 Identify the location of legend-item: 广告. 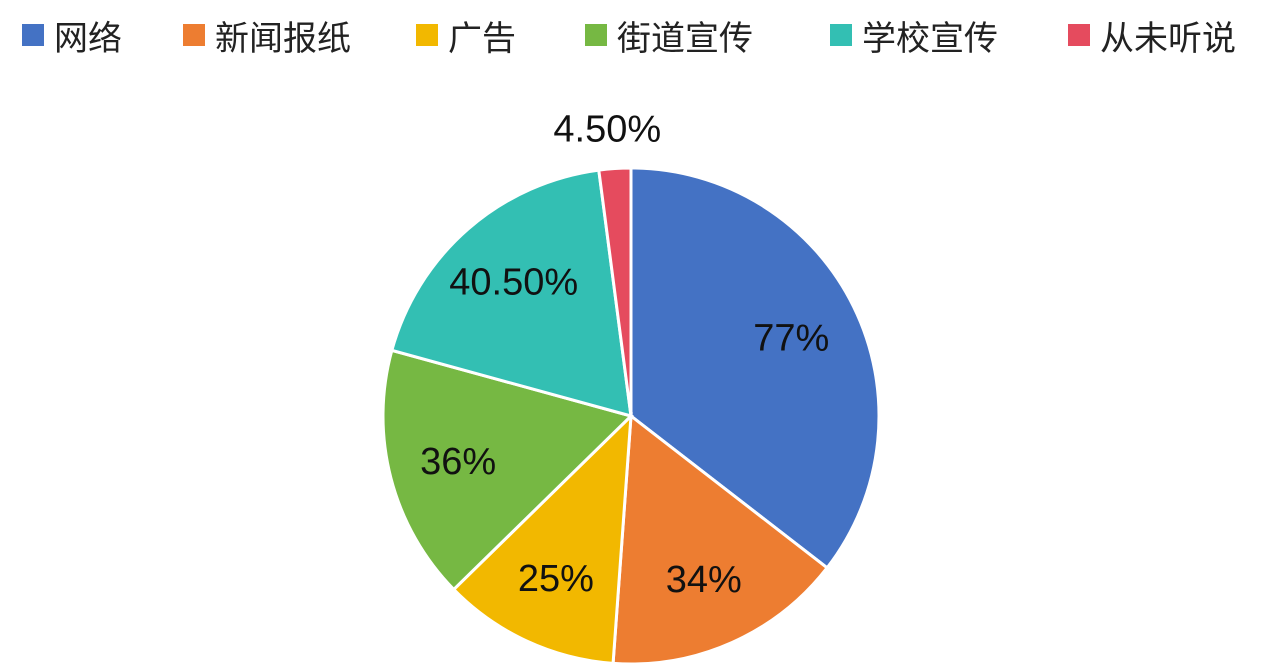
(466, 35).